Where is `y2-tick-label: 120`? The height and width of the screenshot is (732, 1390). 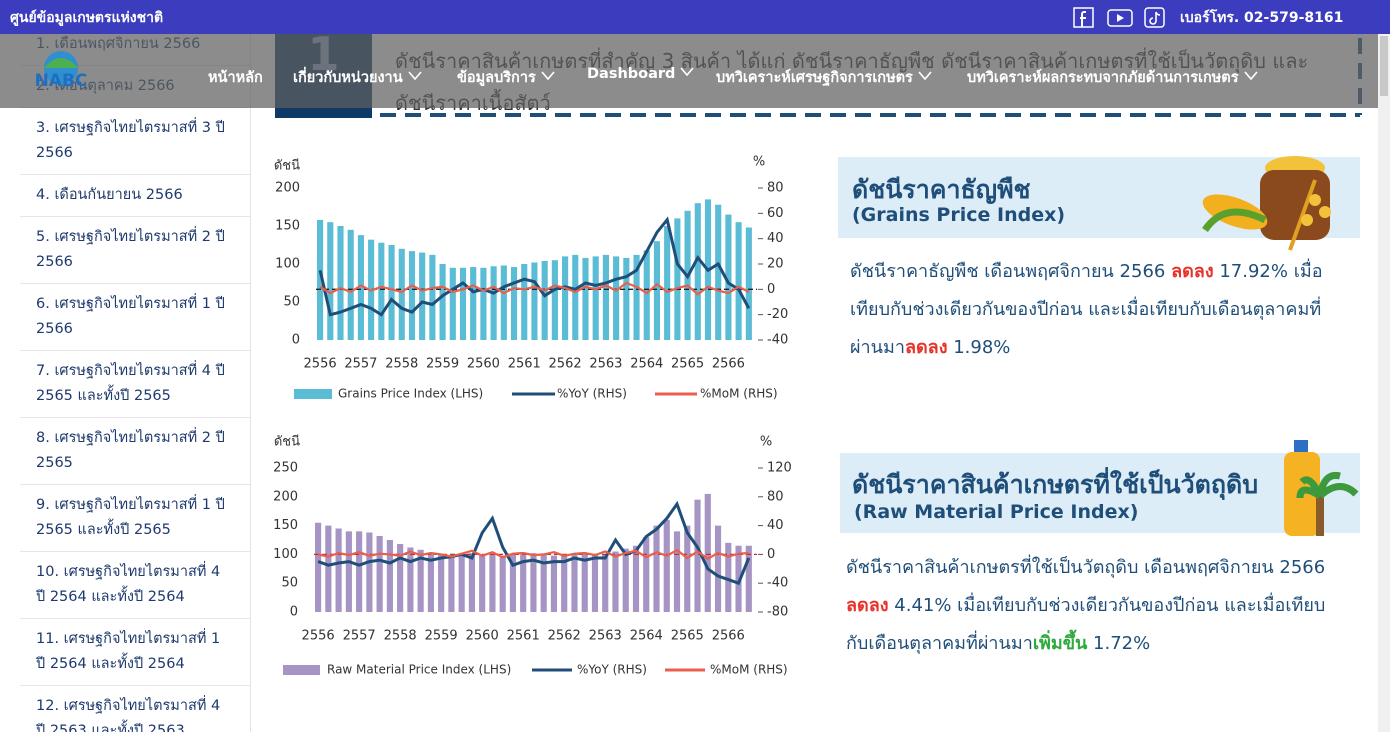 y2-tick-label: 120 is located at coordinates (779, 468).